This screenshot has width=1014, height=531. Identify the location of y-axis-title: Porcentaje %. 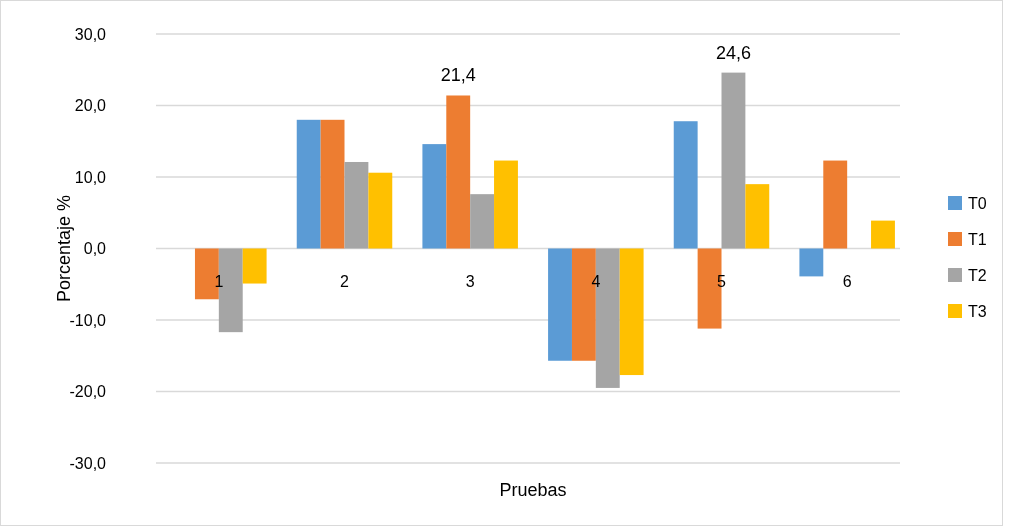
(64, 248).